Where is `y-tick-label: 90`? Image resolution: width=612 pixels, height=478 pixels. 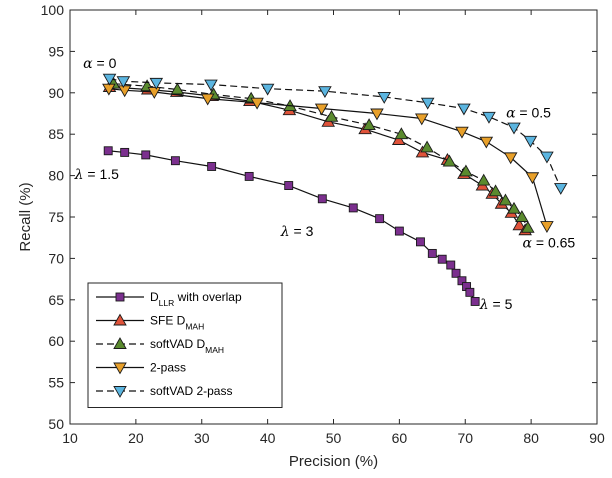
y-tick-label: 90 is located at coordinates (56, 93).